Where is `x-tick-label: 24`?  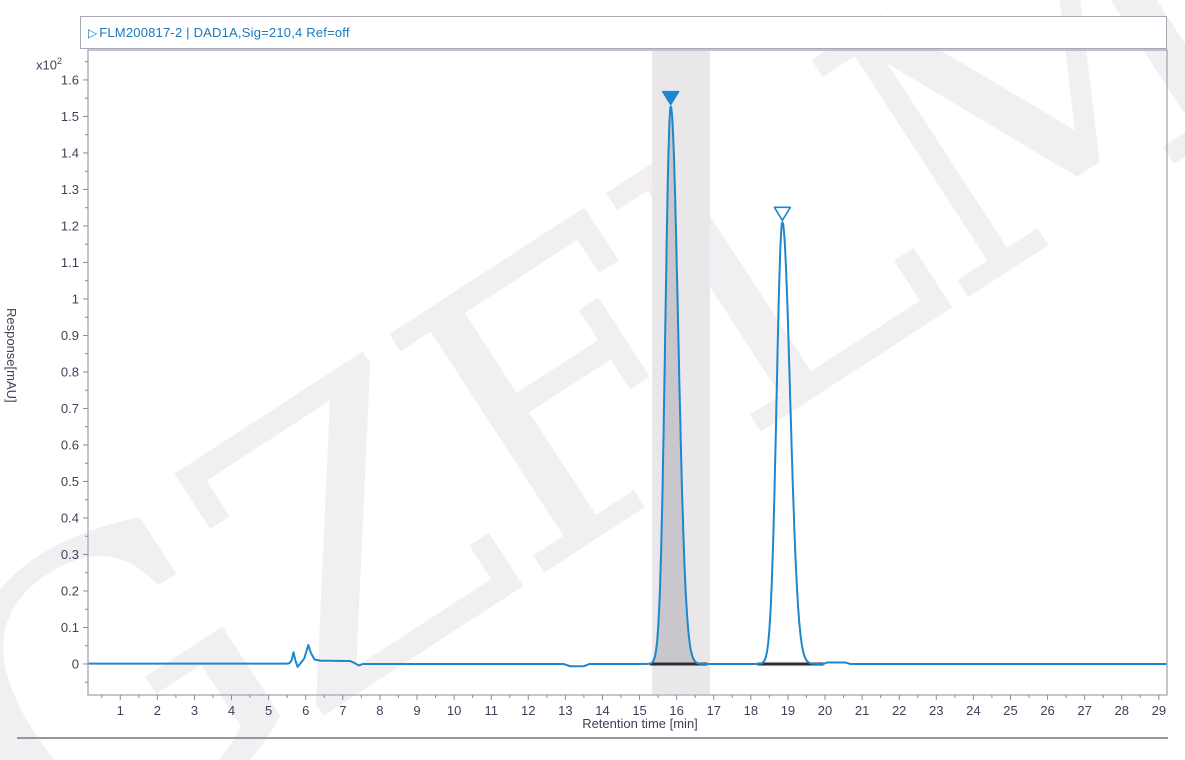
x-tick-label: 24 is located at coordinates (973, 710).